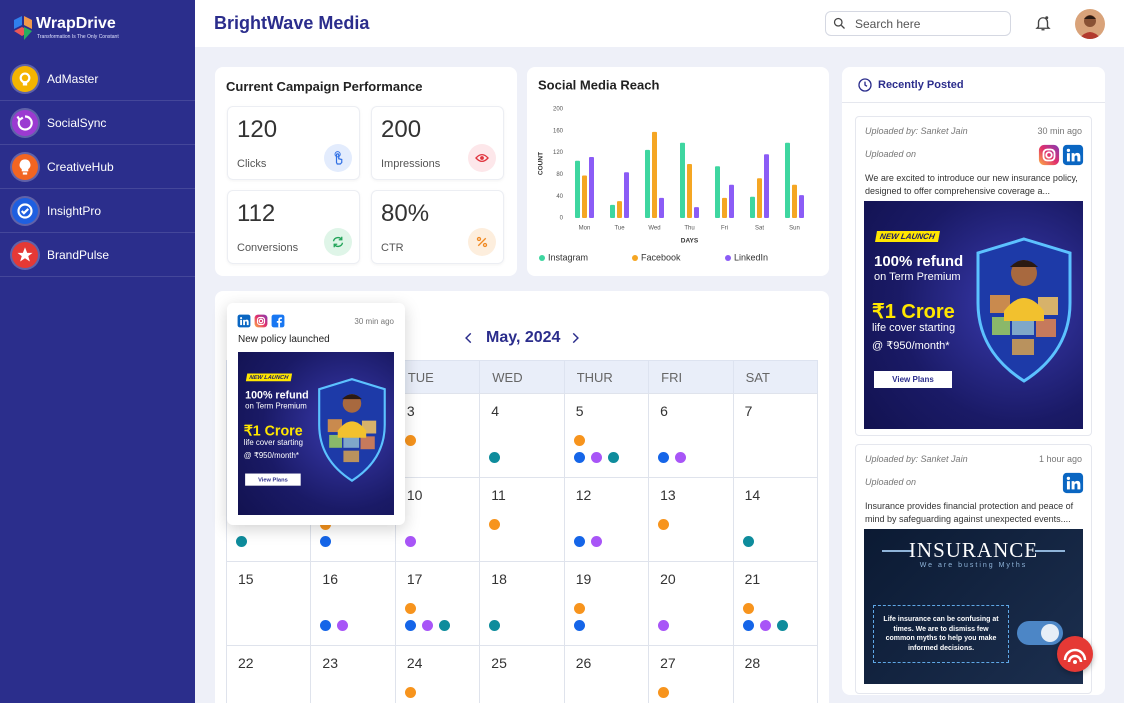  Describe the element at coordinates (97, 79) in the screenshot. I see `nav-item: AdMaster` at that location.